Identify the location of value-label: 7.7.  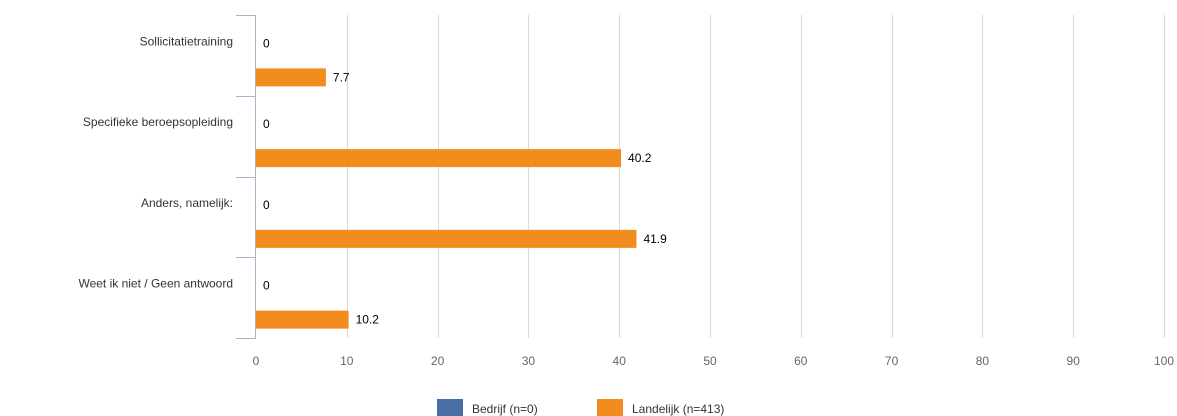
(341, 77).